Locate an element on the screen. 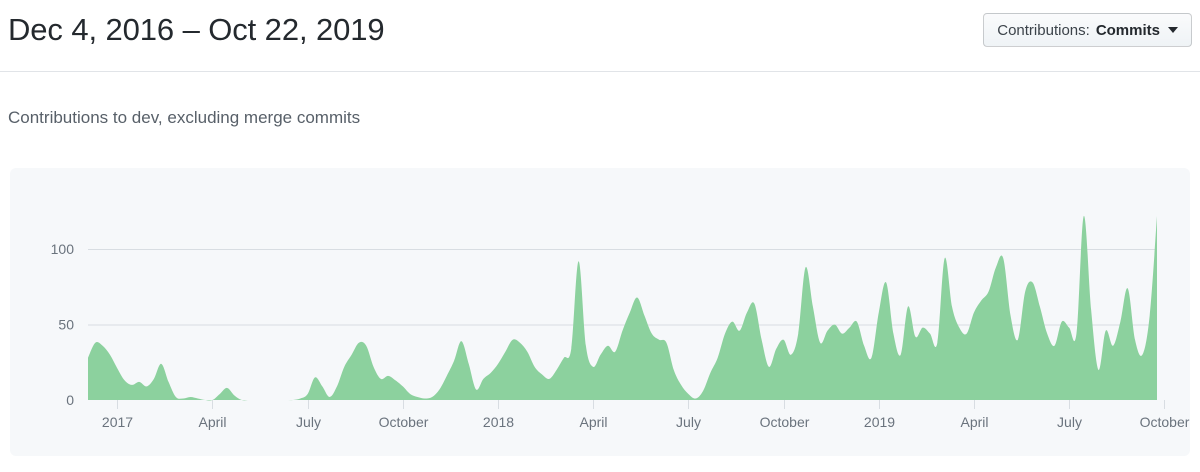 The height and width of the screenshot is (472, 1200). contributions-type-dropdown: Contributions: Commits is located at coordinates (1087, 30).